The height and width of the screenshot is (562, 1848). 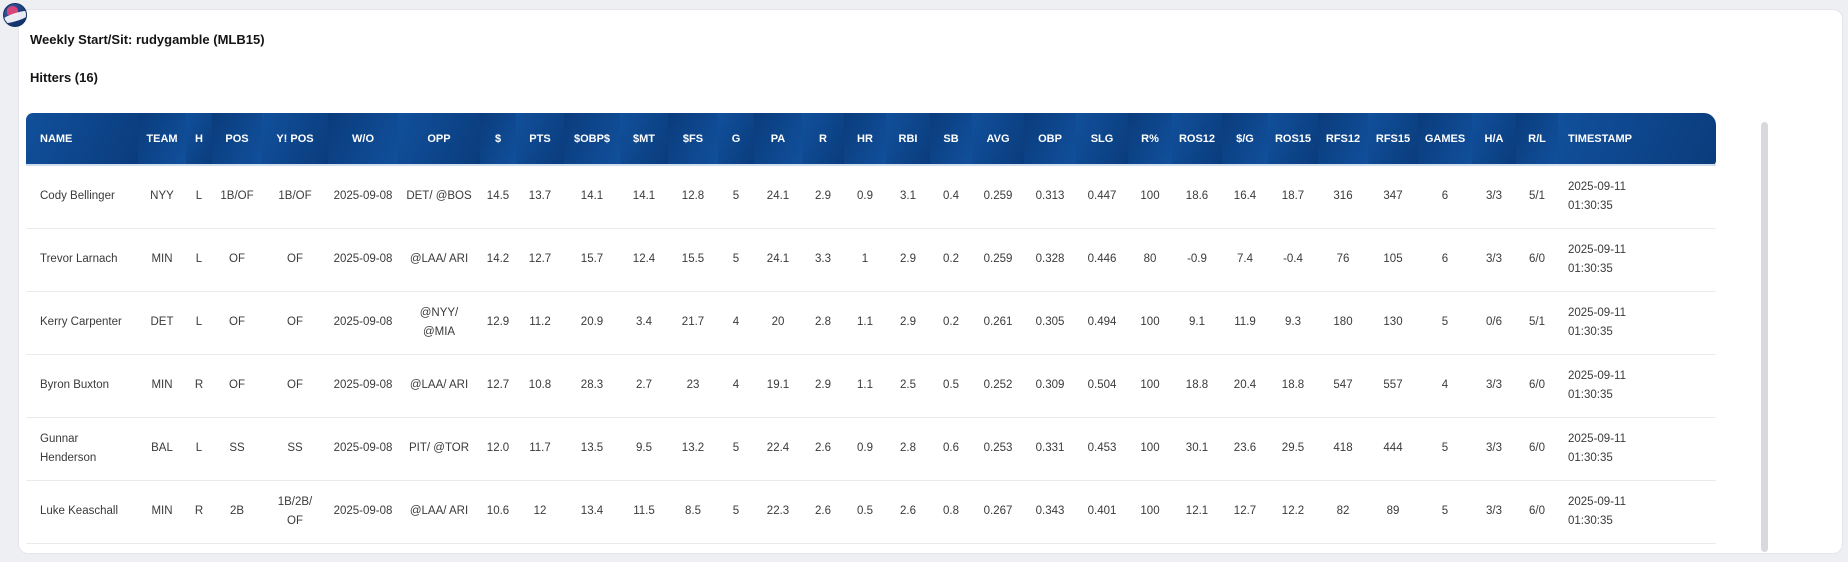 What do you see at coordinates (1343, 323) in the screenshot?
I see `cell-rfs12: 180` at bounding box center [1343, 323].